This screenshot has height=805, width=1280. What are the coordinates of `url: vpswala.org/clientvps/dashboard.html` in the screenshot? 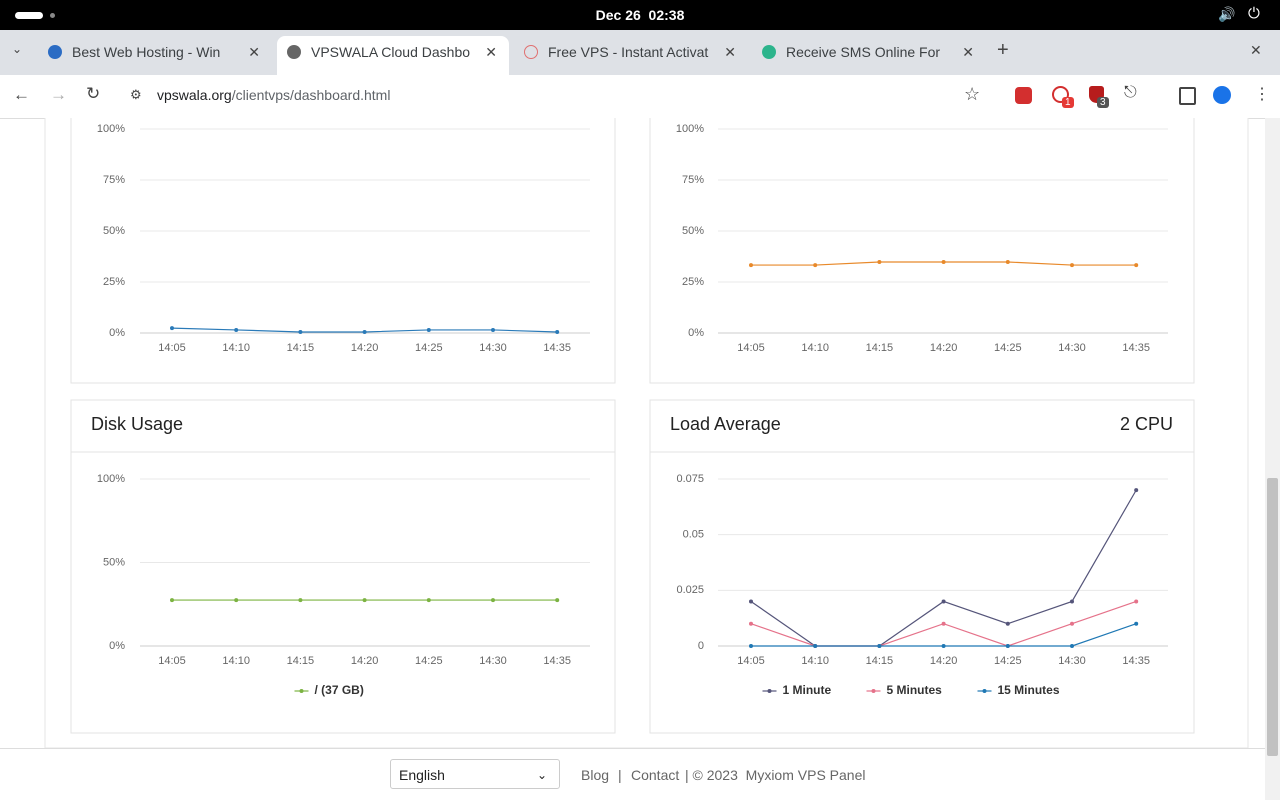 It's located at (273, 95).